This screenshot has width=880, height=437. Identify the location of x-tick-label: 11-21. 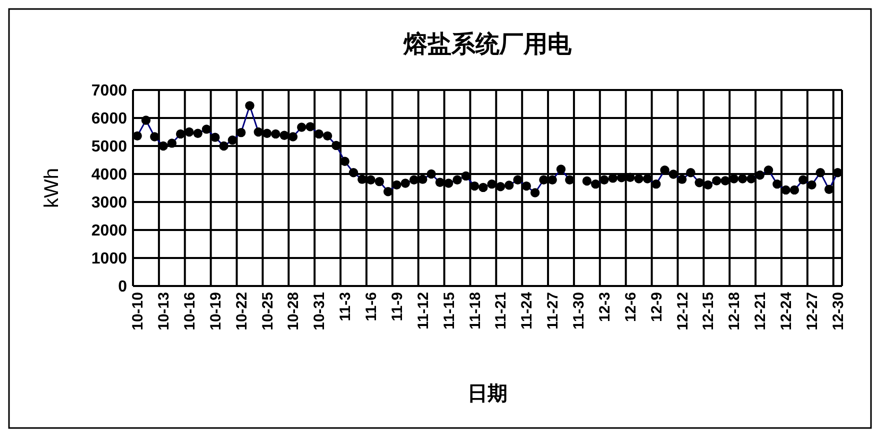
(501, 311).